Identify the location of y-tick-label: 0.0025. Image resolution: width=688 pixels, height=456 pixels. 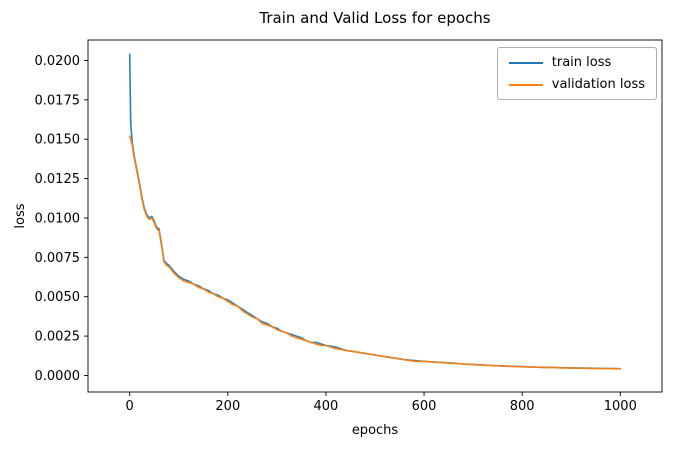
(58, 337).